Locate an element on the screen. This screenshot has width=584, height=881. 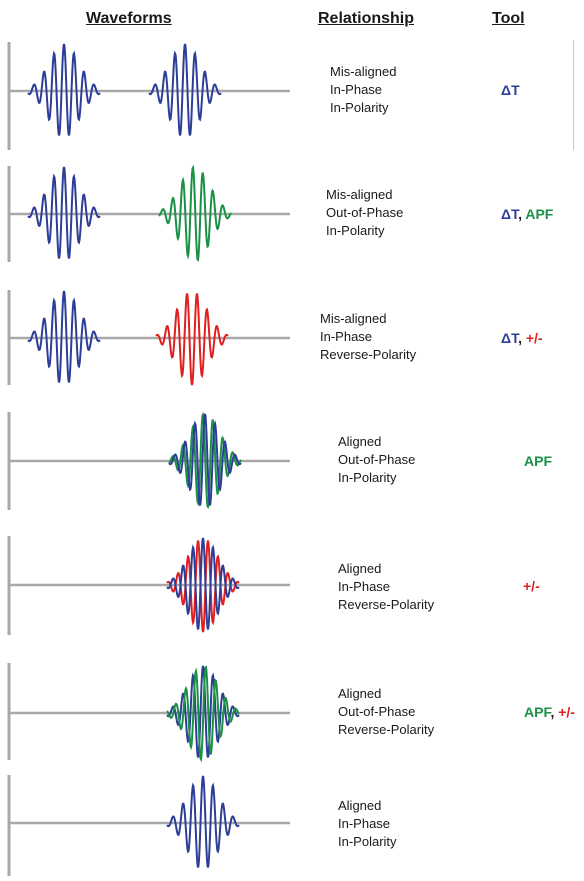
tool-label-4: APF is located at coordinates (538, 461).